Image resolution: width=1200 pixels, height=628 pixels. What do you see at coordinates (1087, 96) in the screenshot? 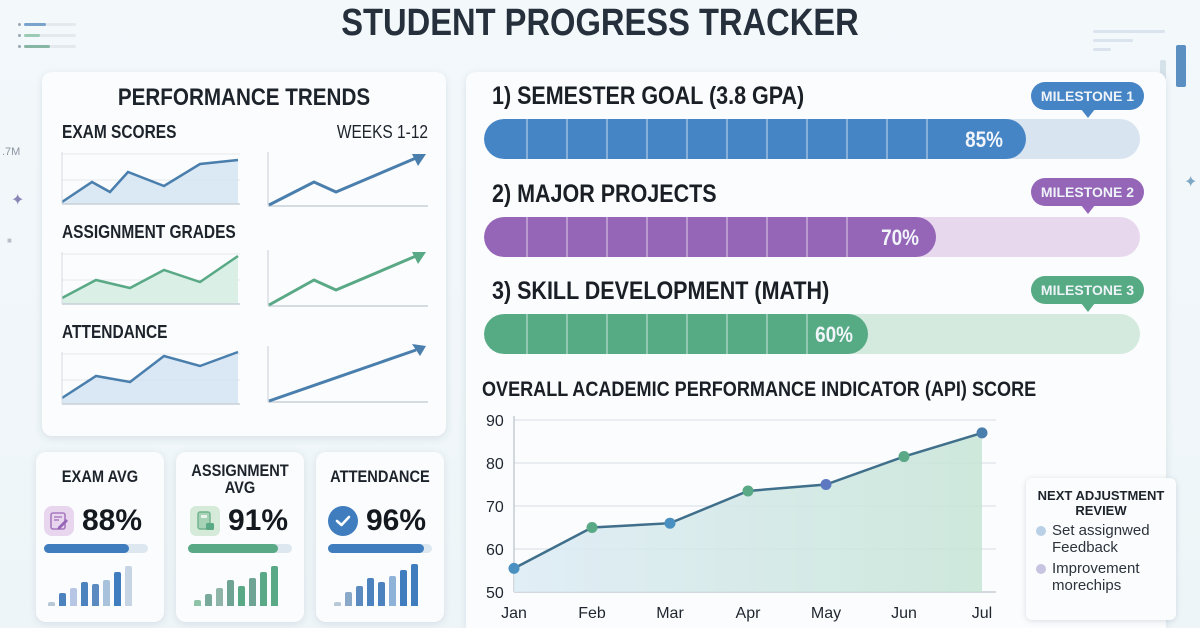
I see `milestone-label: MILESTONE 1` at bounding box center [1087, 96].